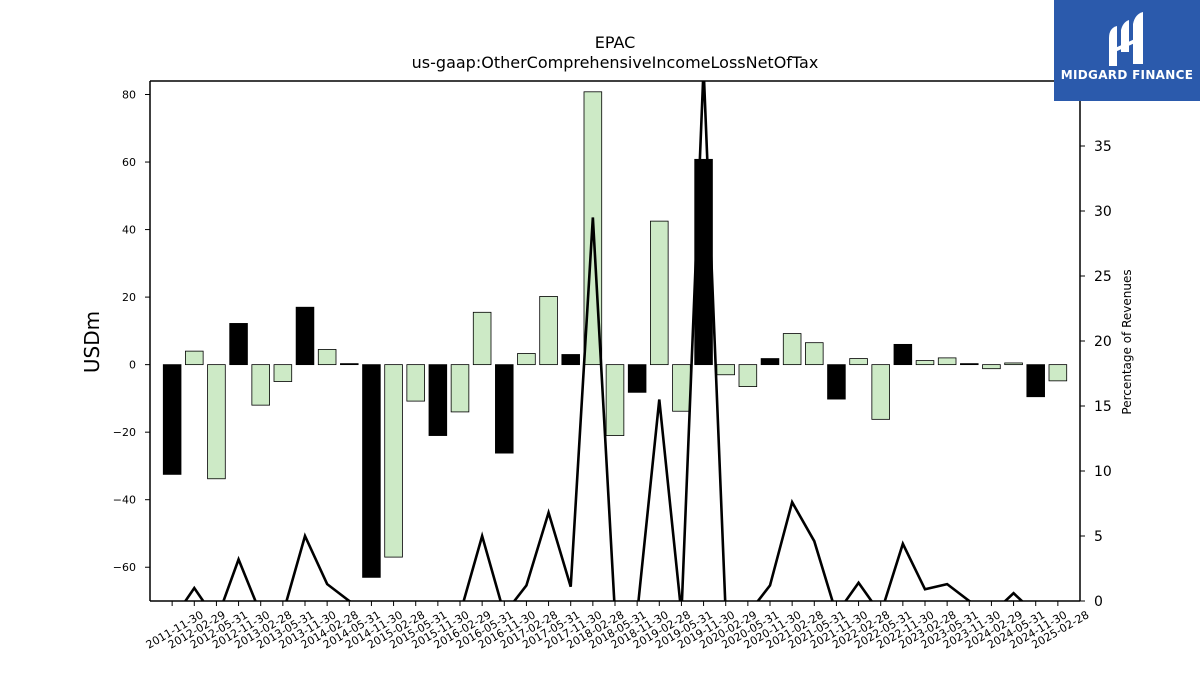 The height and width of the screenshot is (675, 1200). Describe the element at coordinates (132, 365) in the screenshot. I see `y-tick-label: 0` at that location.